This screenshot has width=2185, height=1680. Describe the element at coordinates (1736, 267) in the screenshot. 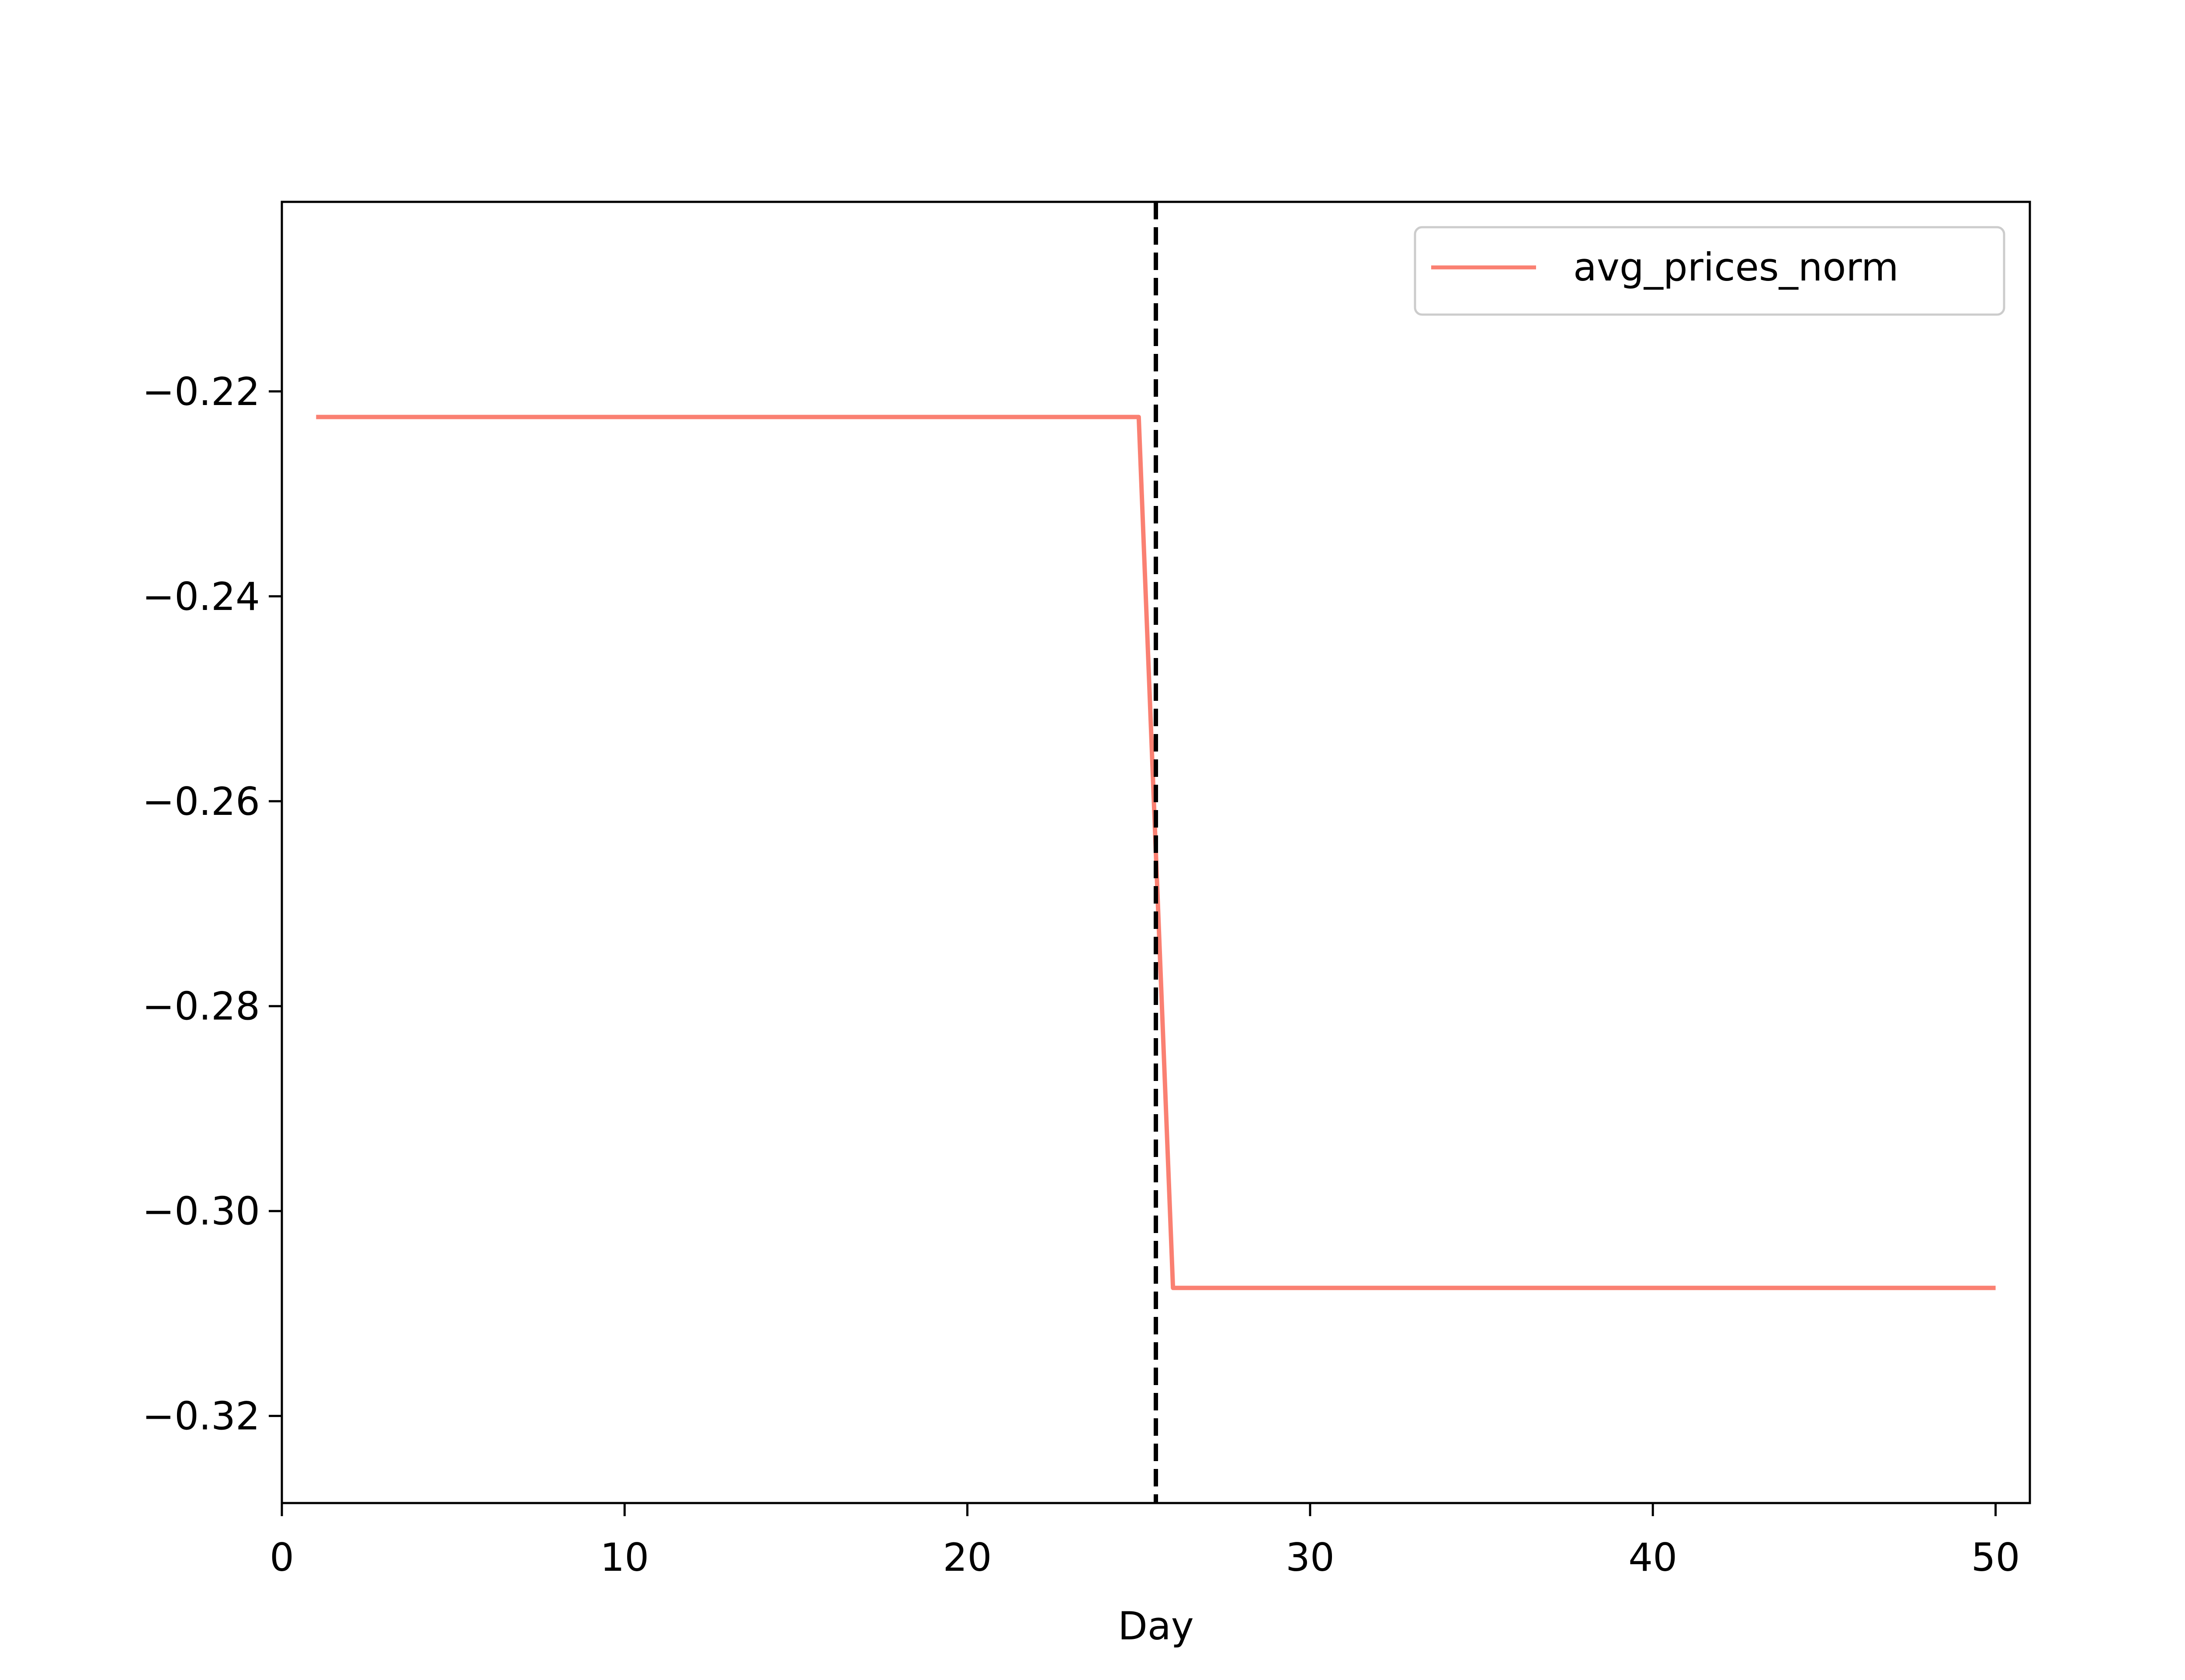

I see `legend-label: avg_prices_norm` at that location.